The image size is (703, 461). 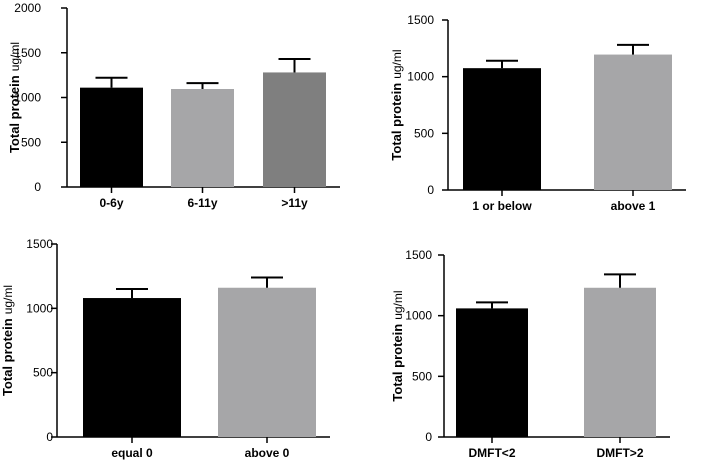 I want to click on x-category-label: equal 0, so click(x=132, y=453).